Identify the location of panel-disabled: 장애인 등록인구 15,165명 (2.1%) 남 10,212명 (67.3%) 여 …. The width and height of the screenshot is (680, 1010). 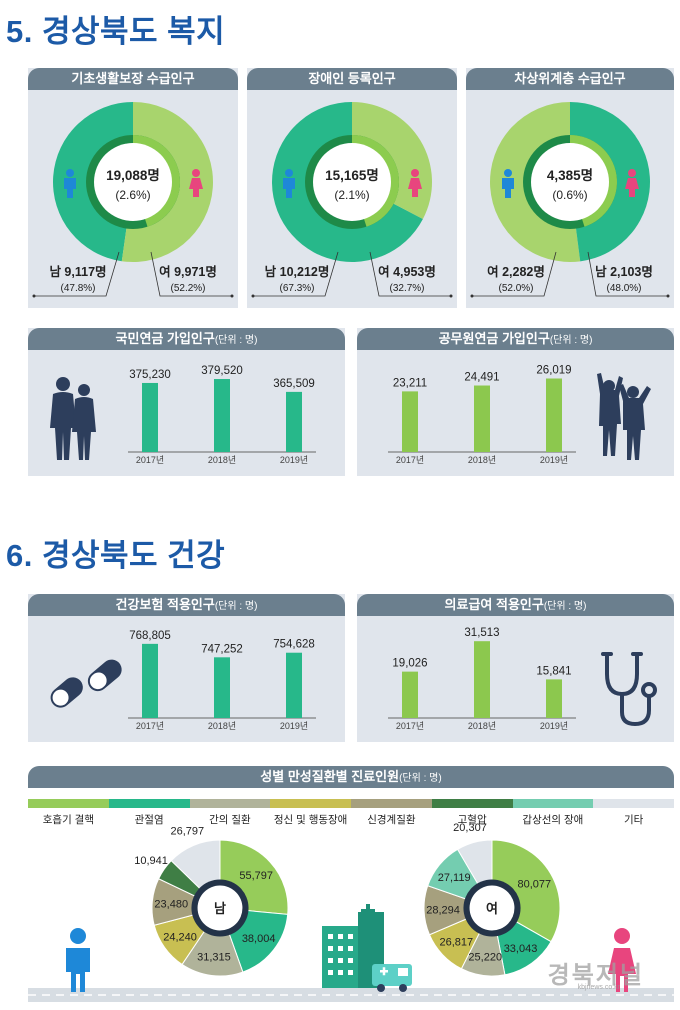
(352, 188).